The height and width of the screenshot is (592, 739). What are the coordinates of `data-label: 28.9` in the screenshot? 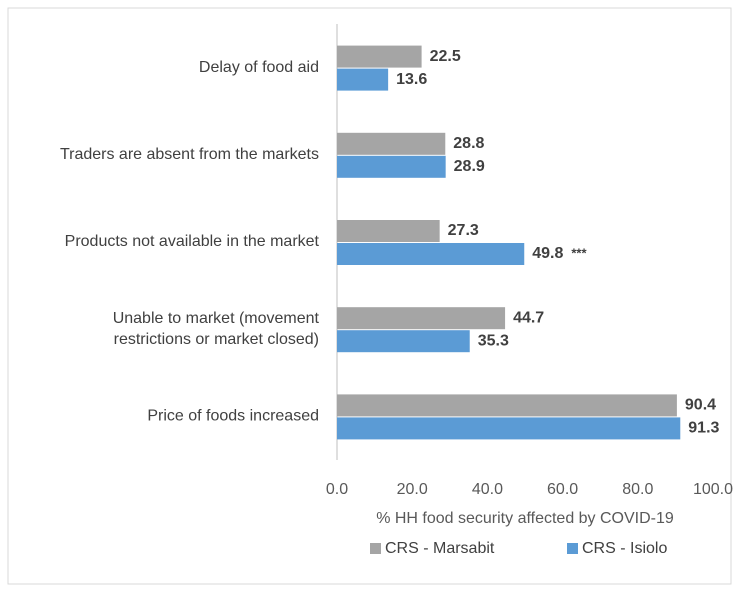 It's located at (469, 166).